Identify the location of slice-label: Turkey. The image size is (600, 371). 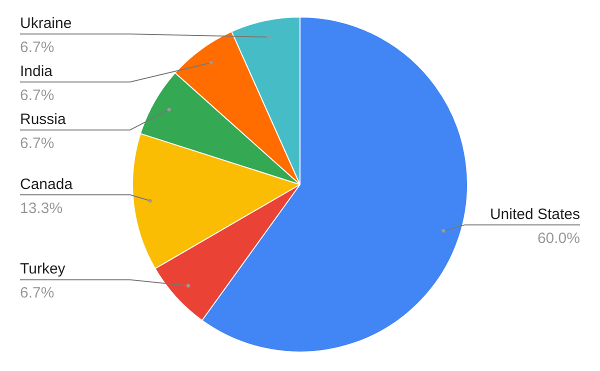
(43, 269).